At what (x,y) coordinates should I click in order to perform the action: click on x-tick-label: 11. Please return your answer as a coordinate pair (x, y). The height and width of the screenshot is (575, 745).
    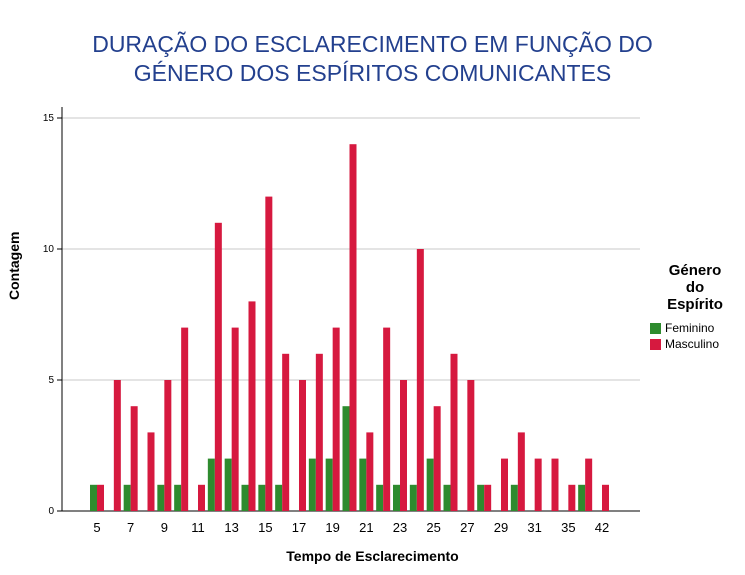
    Looking at the image, I should click on (198, 527).